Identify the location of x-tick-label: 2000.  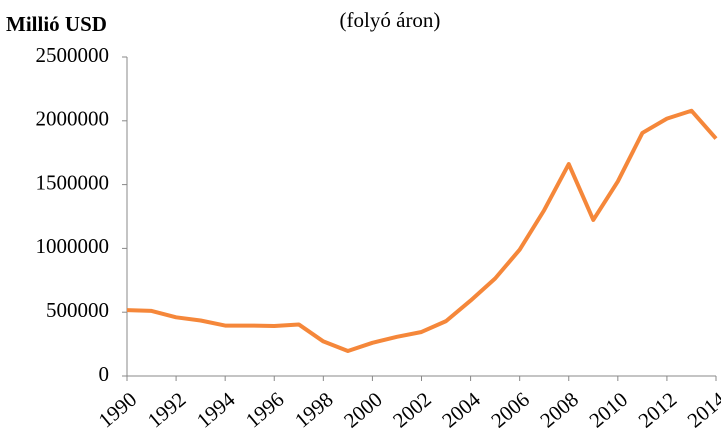
(363, 409).